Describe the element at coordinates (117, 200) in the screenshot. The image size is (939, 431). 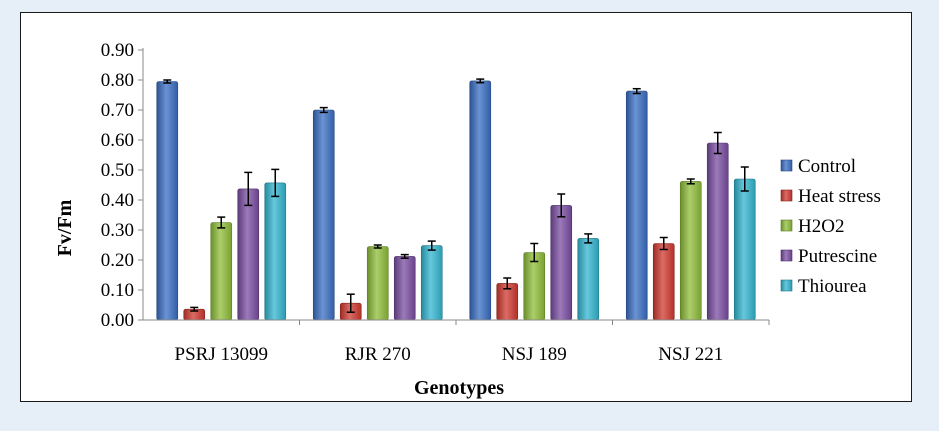
I see `y-tick-label: 0.40` at that location.